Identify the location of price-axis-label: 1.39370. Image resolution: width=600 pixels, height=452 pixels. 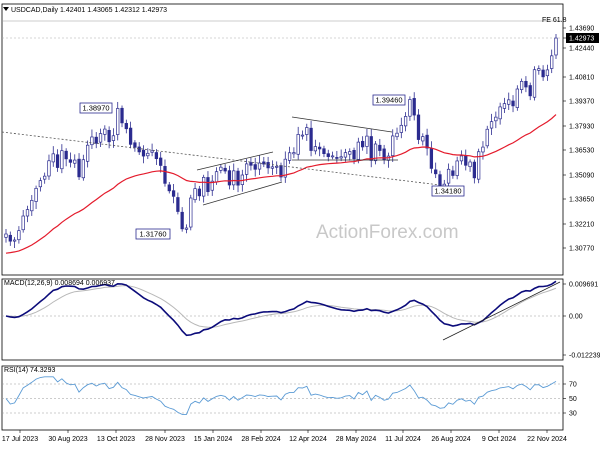
(581, 102).